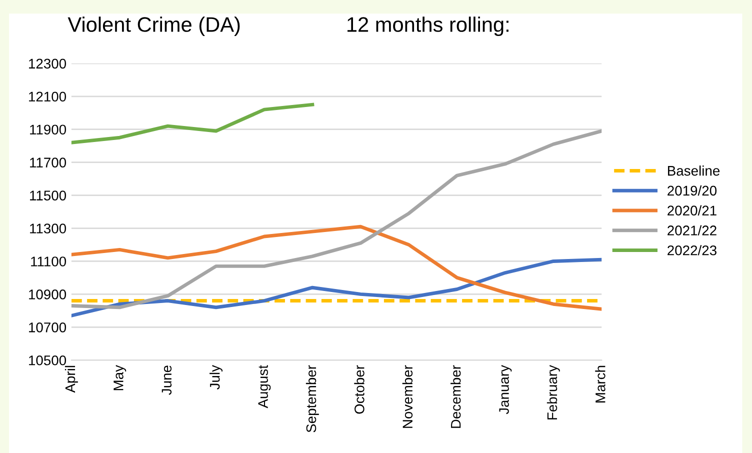 The width and height of the screenshot is (752, 453). What do you see at coordinates (71, 379) in the screenshot?
I see `x-tick-label: April` at bounding box center [71, 379].